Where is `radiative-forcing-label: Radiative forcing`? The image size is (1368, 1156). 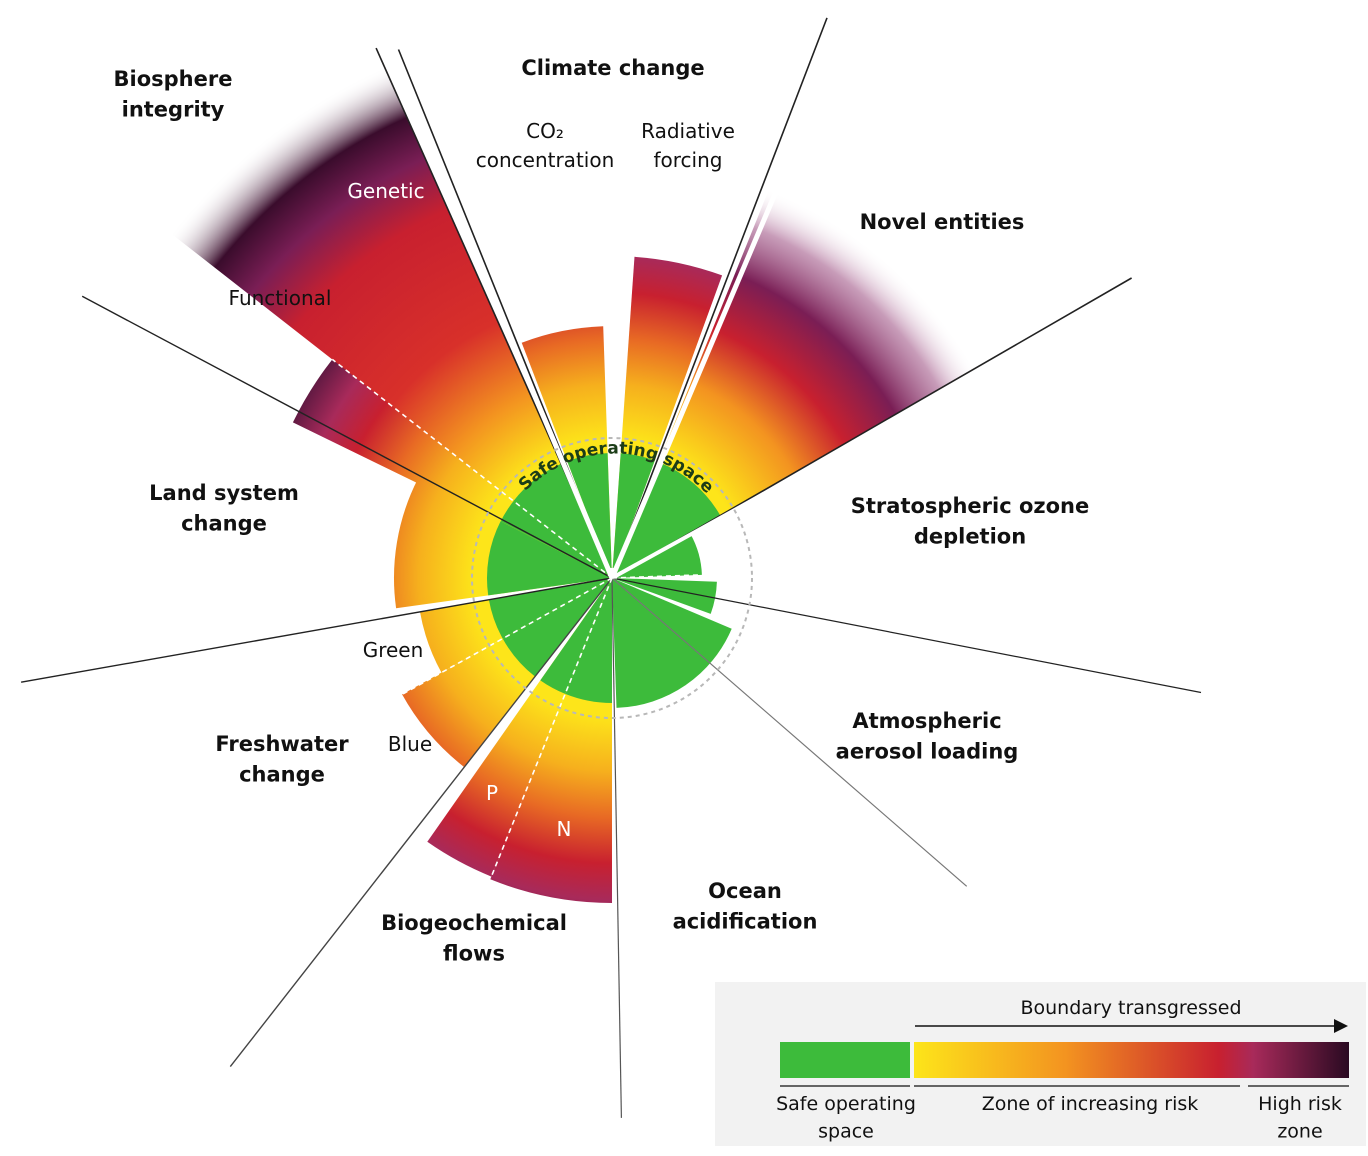 radiative-forcing-label: Radiative forcing is located at coordinates (688, 145).